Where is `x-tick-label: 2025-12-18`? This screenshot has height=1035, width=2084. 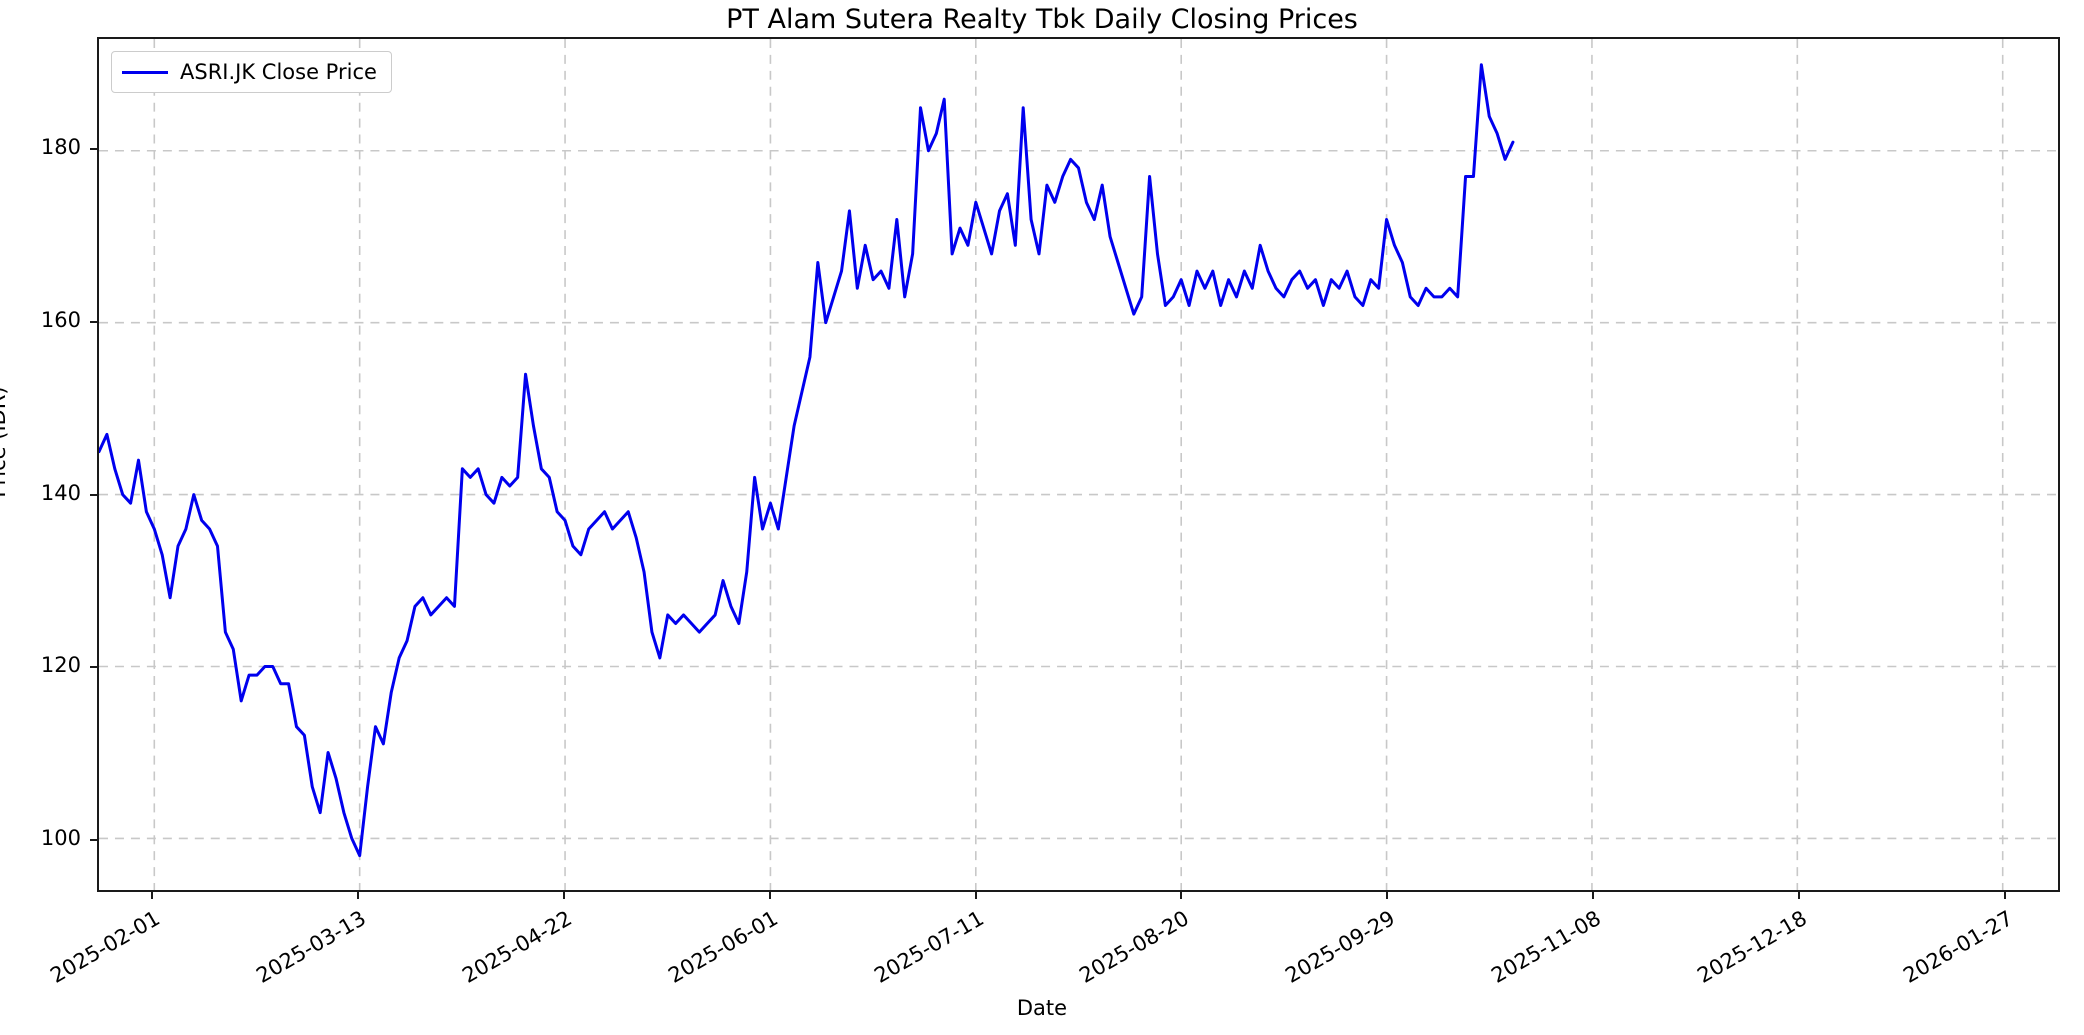
x-tick-label: 2025-12-18 is located at coordinates (1752, 947).